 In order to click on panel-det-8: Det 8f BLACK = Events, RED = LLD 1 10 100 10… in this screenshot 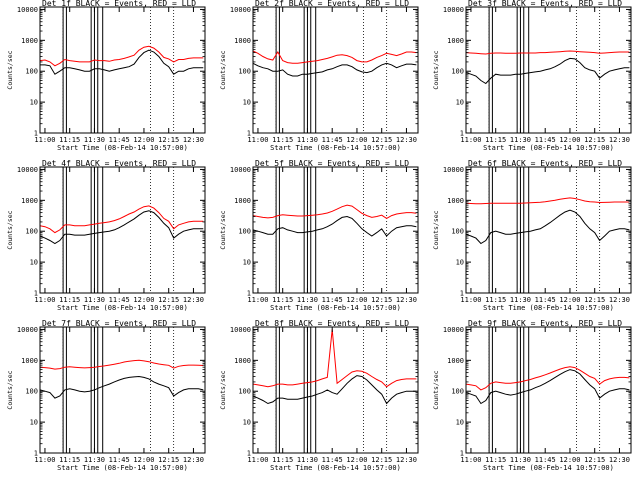, I will do `click(319, 395)`.